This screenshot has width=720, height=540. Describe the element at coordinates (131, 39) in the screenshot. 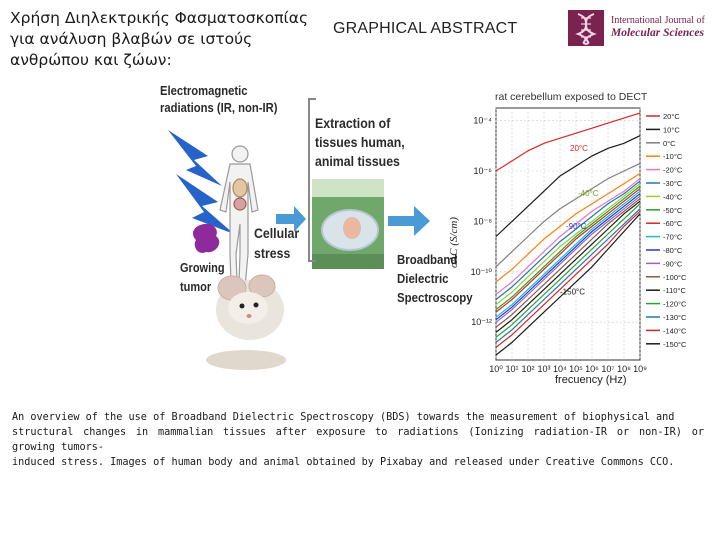

I see `title-line: για ανάλυση βλαβών σε ιστούς` at that location.